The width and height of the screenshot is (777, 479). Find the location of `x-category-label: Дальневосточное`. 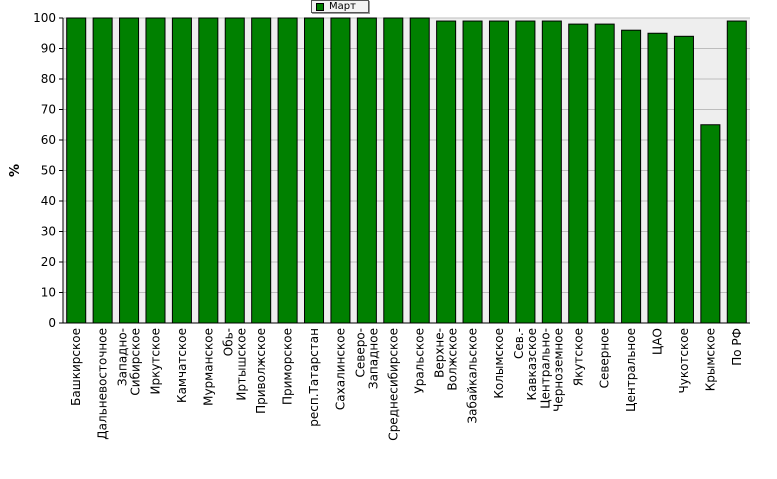

x-category-label: Дальневосточное is located at coordinates (103, 384).